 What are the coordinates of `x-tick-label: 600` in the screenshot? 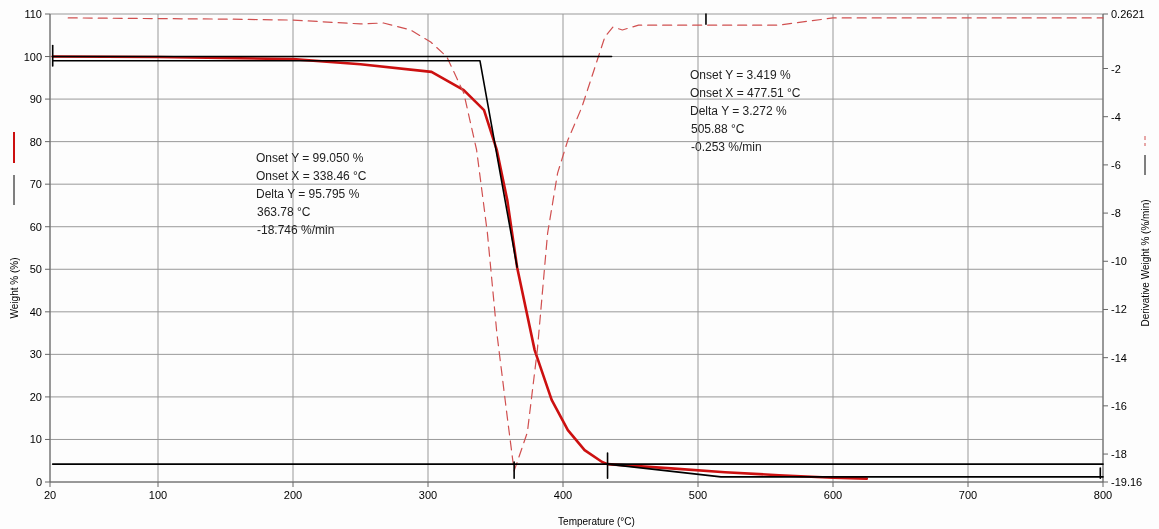 It's located at (833, 495).